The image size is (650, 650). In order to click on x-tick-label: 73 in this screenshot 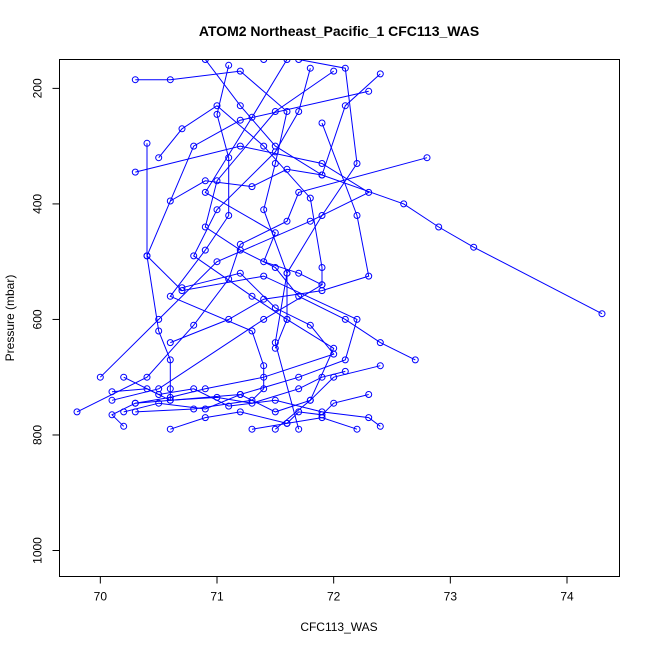, I will do `click(451, 597)`.